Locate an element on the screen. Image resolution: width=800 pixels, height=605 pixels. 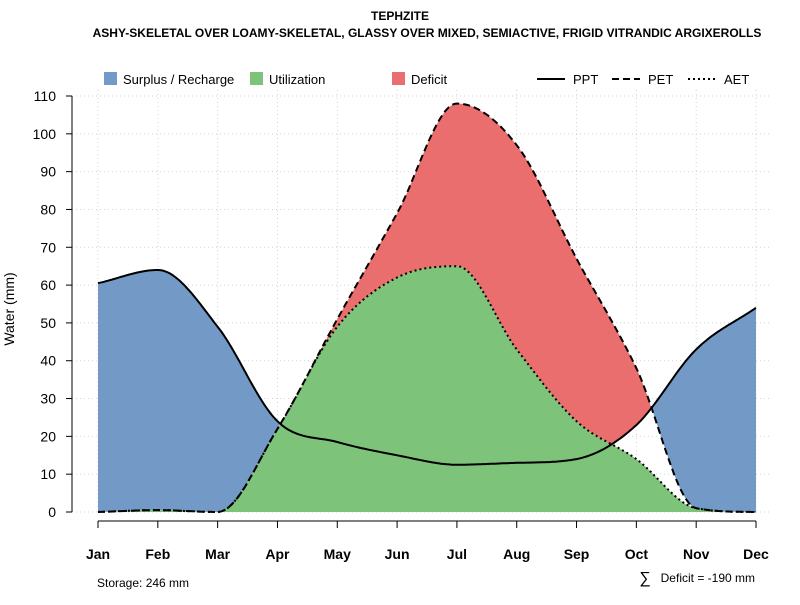
y-tick-label: 70 is located at coordinates (48, 247).